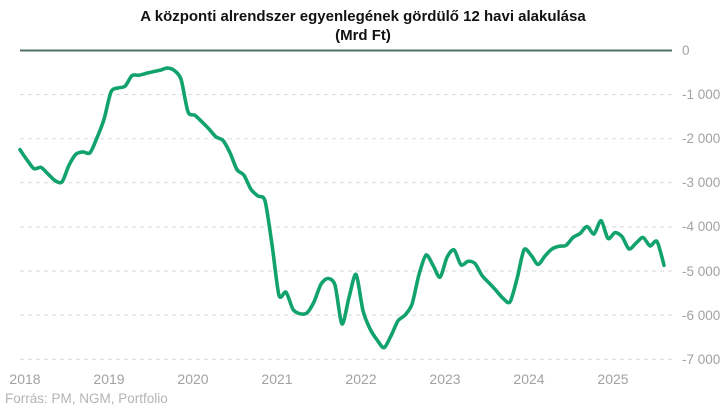  What do you see at coordinates (86, 398) in the screenshot?
I see `source-note: Forrás: PM, NGM, Portfolio` at bounding box center [86, 398].